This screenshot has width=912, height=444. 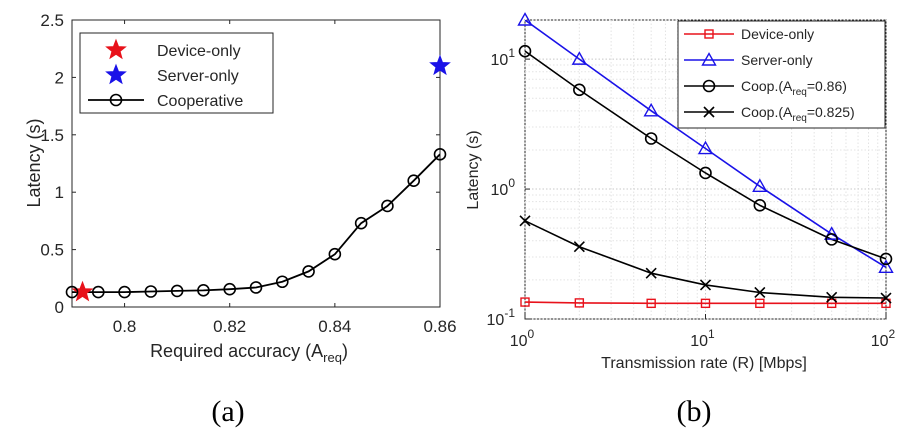 What do you see at coordinates (200, 101) in the screenshot?
I see `legend-label: Cooperative` at bounding box center [200, 101].